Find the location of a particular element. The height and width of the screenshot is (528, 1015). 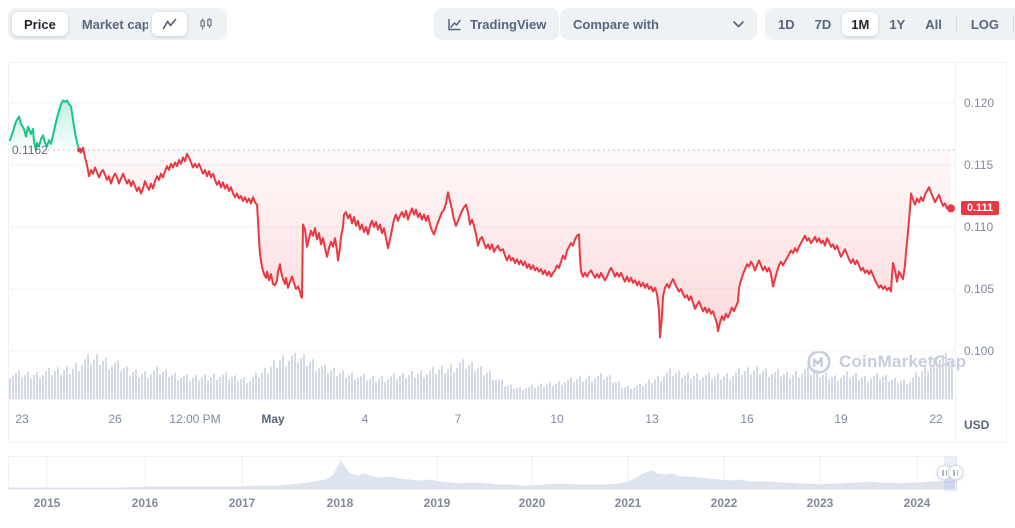

range-button-1m: 1M is located at coordinates (860, 24).